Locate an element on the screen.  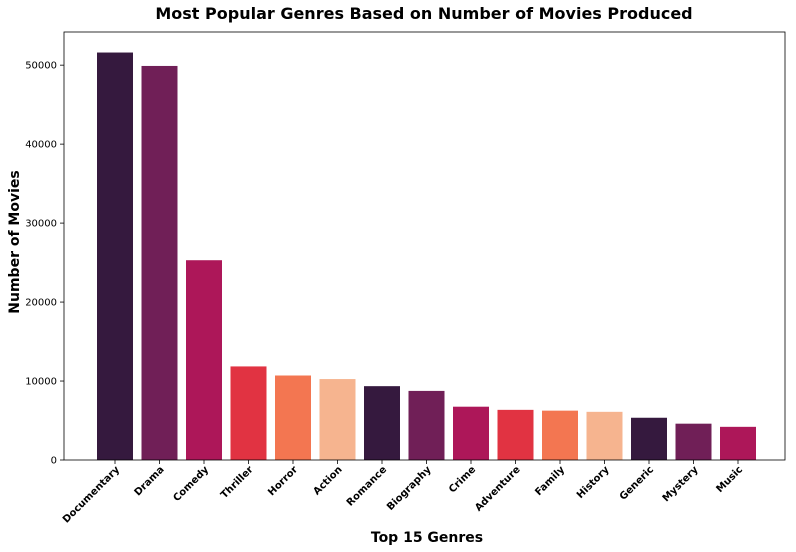
x-tick-label: Documentary is located at coordinates (92, 495).